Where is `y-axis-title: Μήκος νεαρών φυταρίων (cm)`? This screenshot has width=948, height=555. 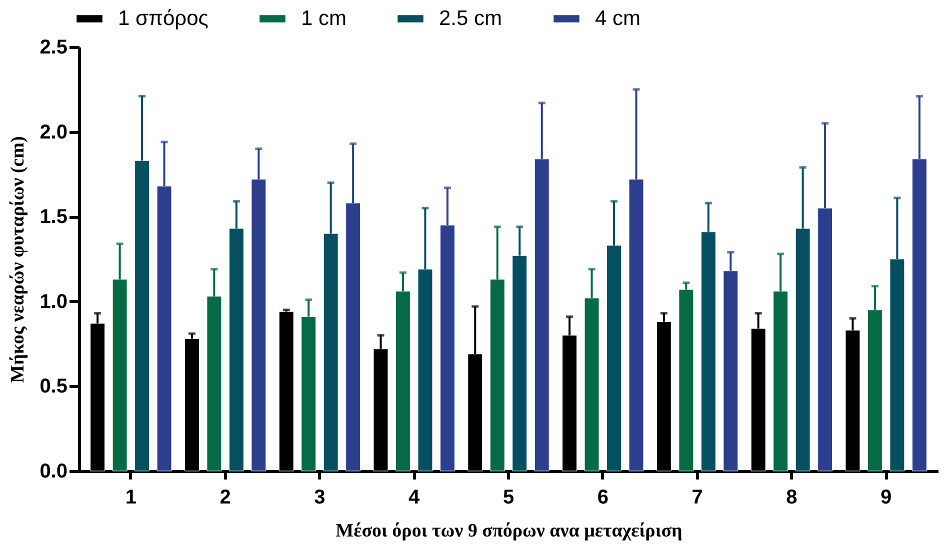 y-axis-title: Μήκος νεαρών φυταρίων (cm) is located at coordinates (18, 259).